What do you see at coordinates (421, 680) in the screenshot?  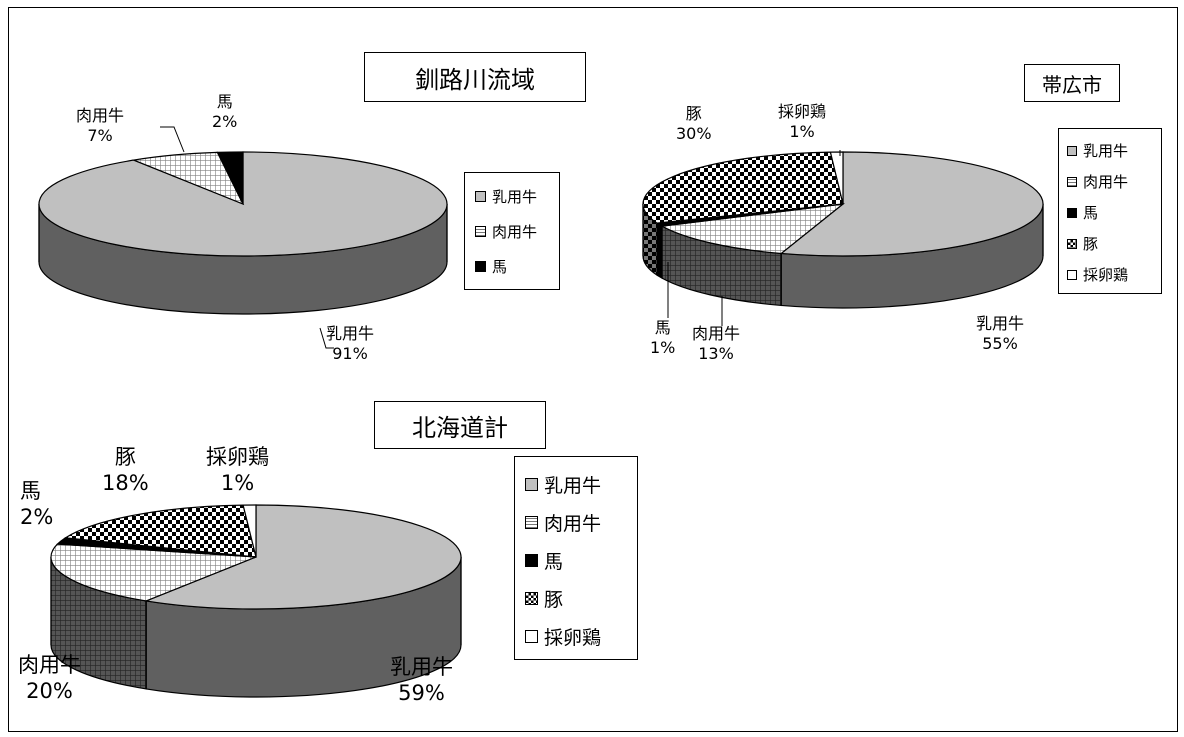 I see `data-label: 乳用牛 59%` at bounding box center [421, 680].